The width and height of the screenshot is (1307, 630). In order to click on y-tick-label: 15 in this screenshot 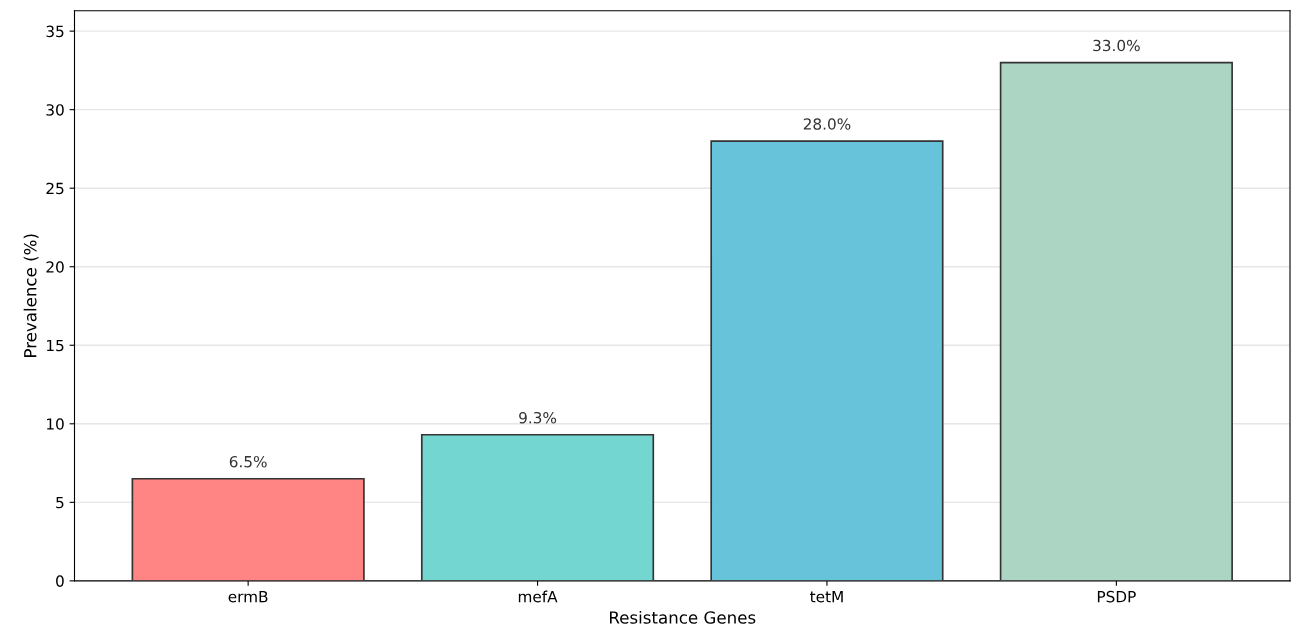, I will do `click(55, 345)`.